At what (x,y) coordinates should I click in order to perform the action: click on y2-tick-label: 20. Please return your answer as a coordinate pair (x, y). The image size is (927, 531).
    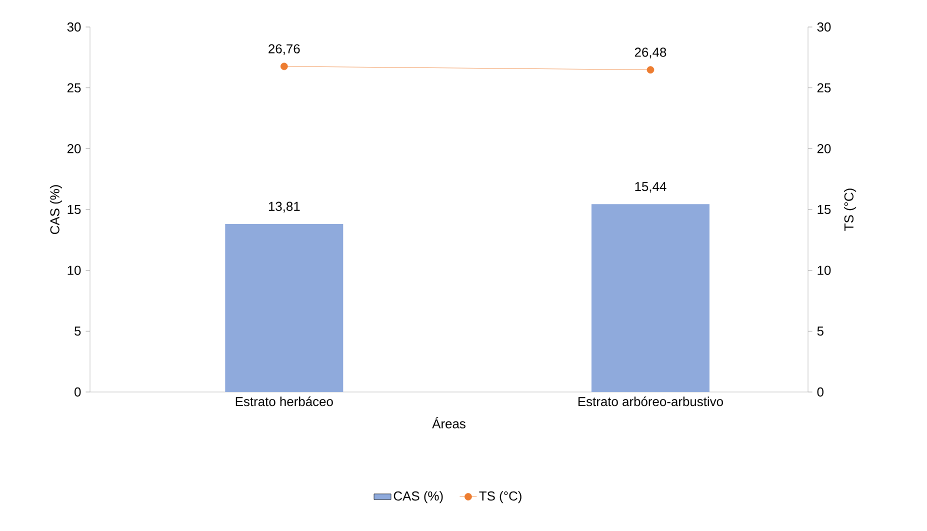
    Looking at the image, I should click on (824, 149).